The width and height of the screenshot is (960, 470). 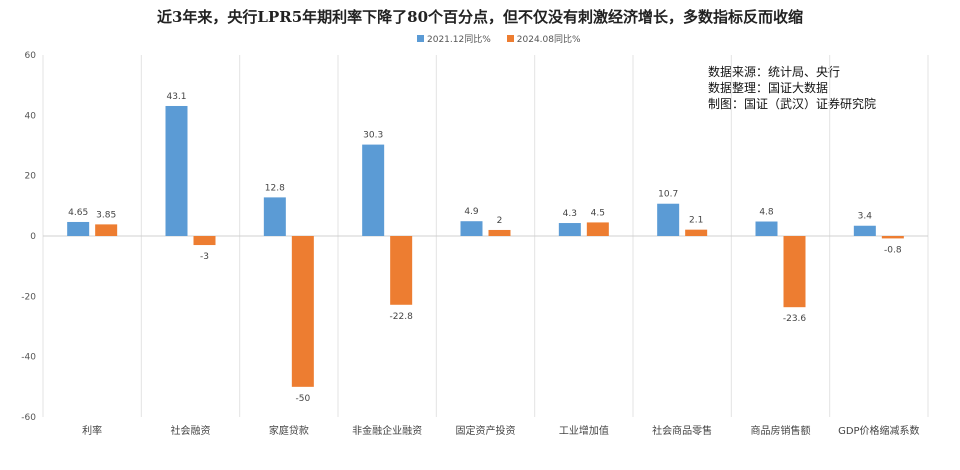 I want to click on x-category-label: 家庭贷款, so click(x=289, y=430).